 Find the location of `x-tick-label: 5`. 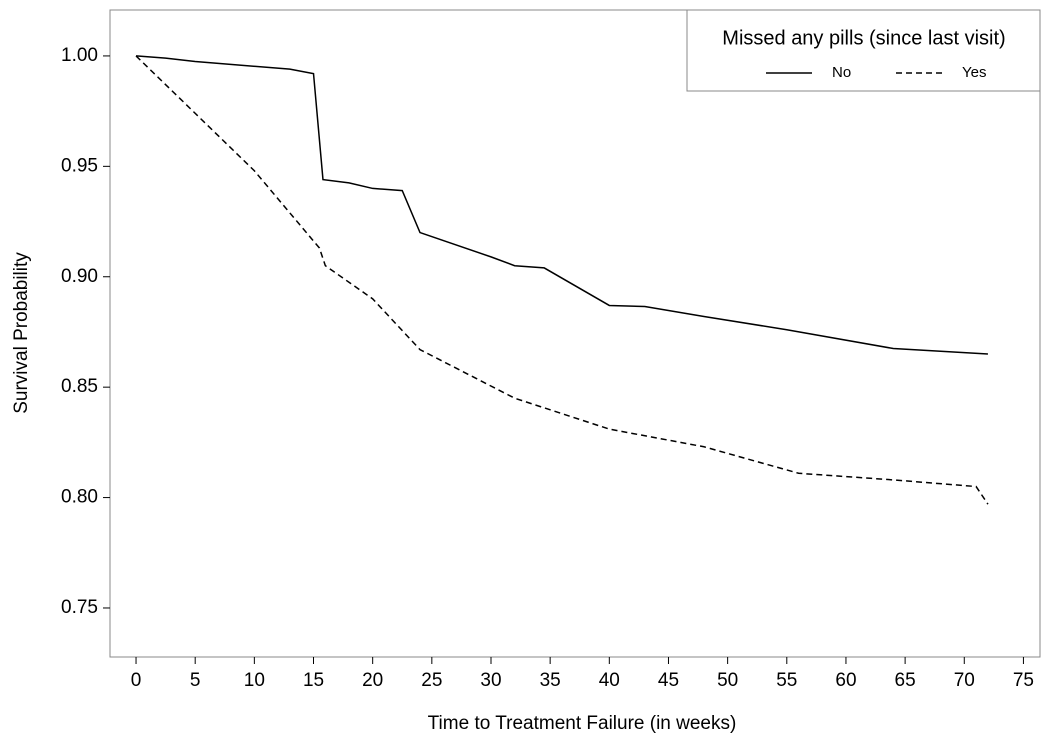

x-tick-label: 5 is located at coordinates (195, 680).